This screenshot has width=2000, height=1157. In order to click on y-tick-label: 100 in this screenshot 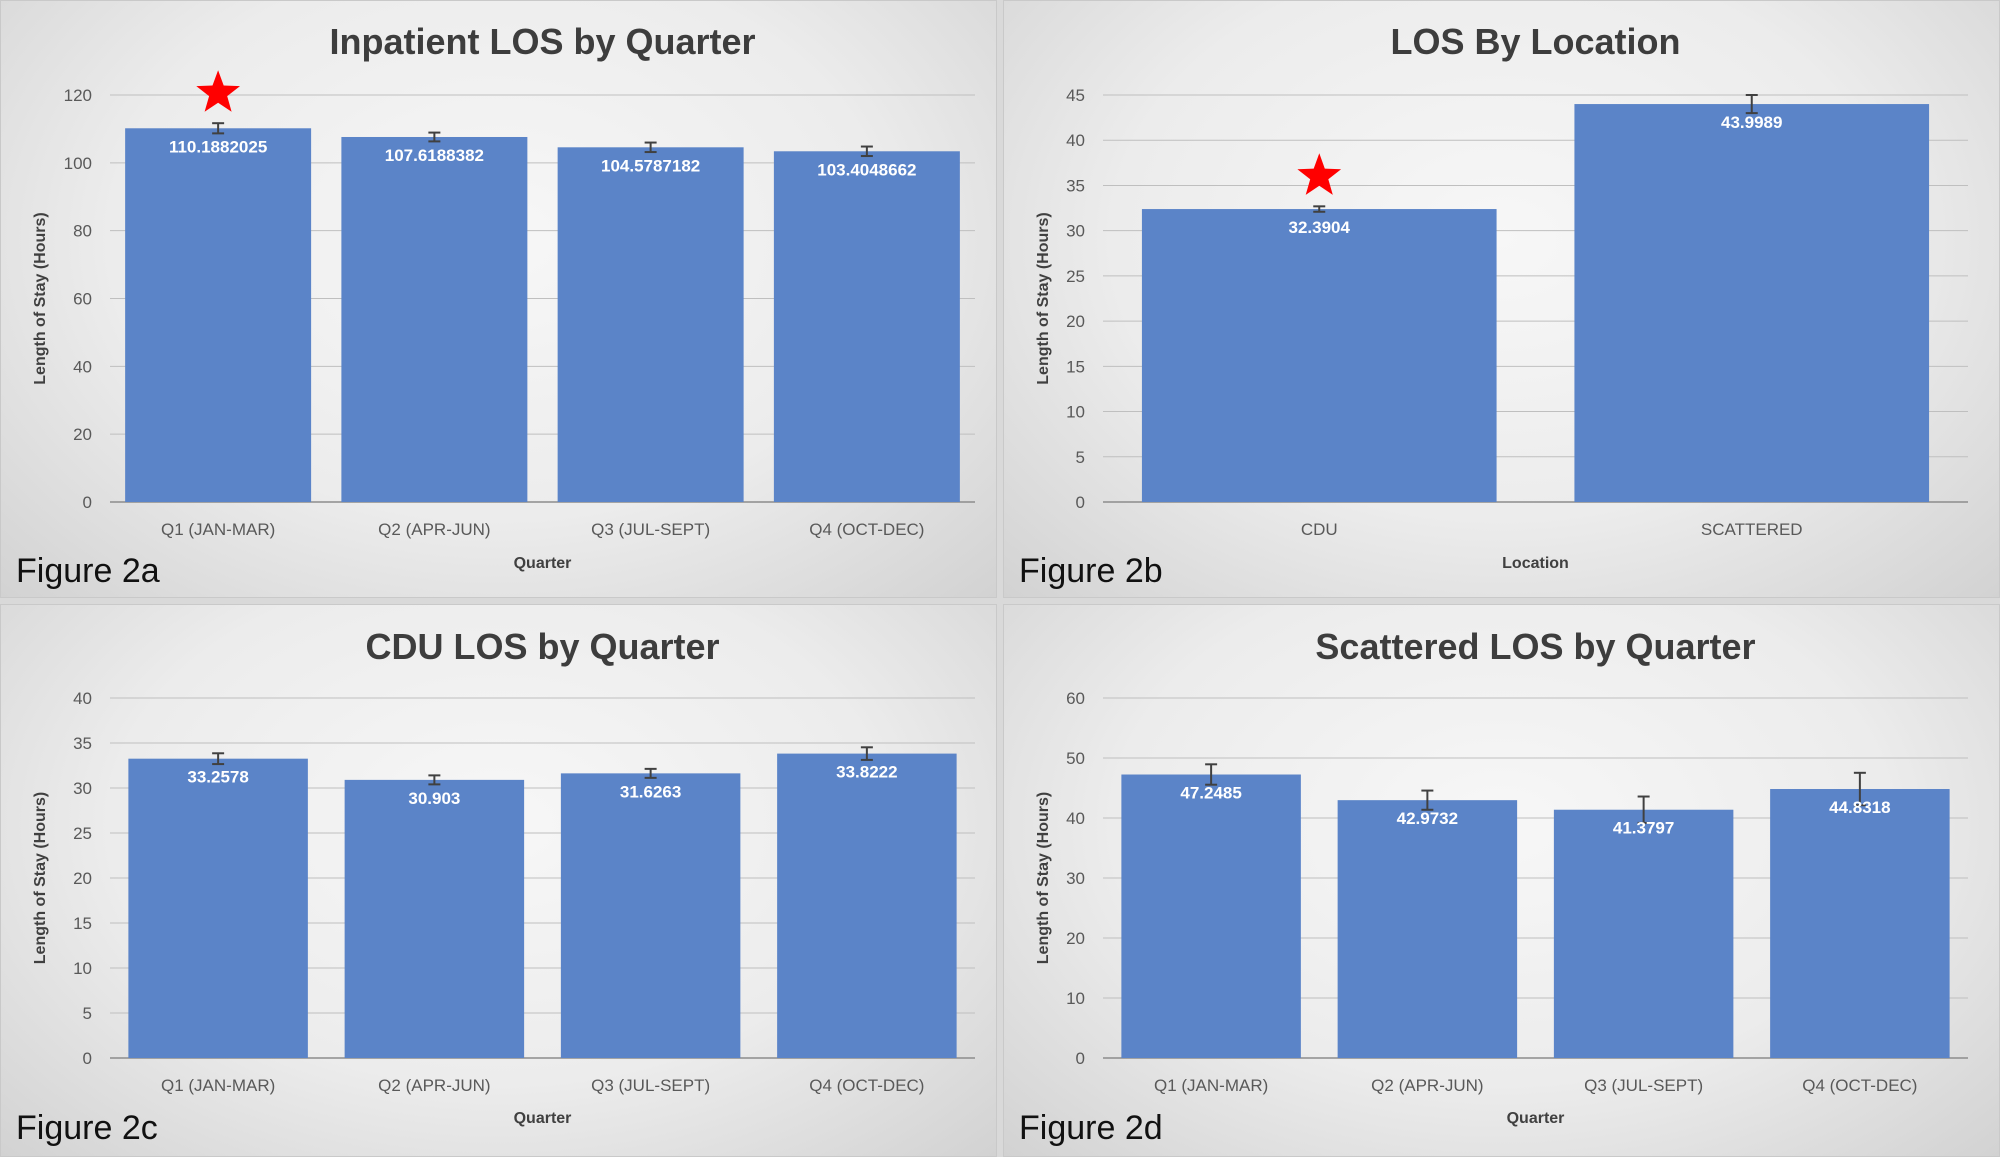, I will do `click(78, 163)`.